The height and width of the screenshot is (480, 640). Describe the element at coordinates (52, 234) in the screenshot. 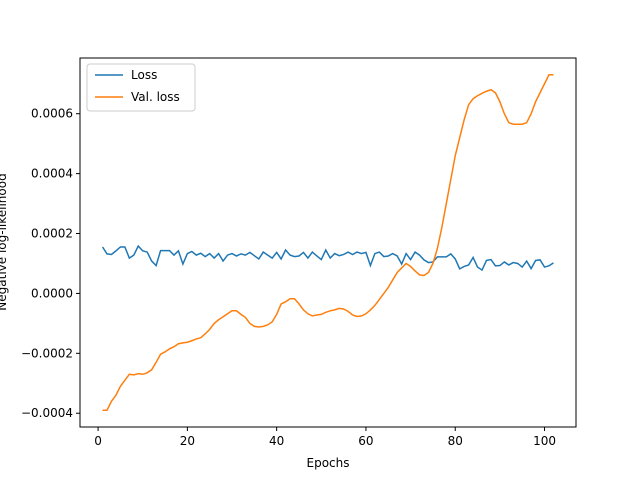

I see `y-tick-label: 0.0002` at that location.